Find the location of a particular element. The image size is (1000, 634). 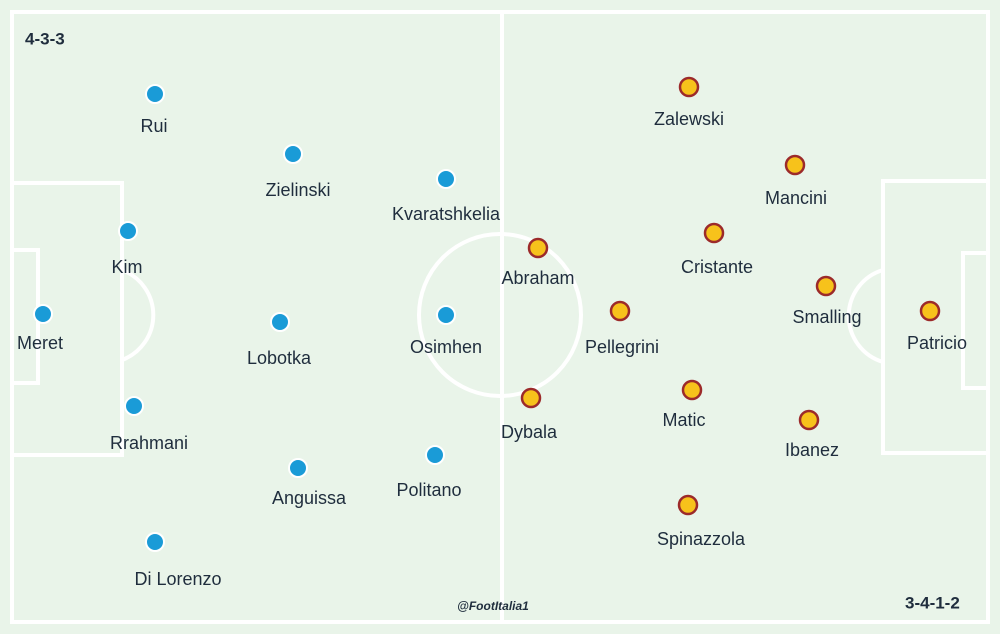

away-player-name: Pellegrini is located at coordinates (622, 347).